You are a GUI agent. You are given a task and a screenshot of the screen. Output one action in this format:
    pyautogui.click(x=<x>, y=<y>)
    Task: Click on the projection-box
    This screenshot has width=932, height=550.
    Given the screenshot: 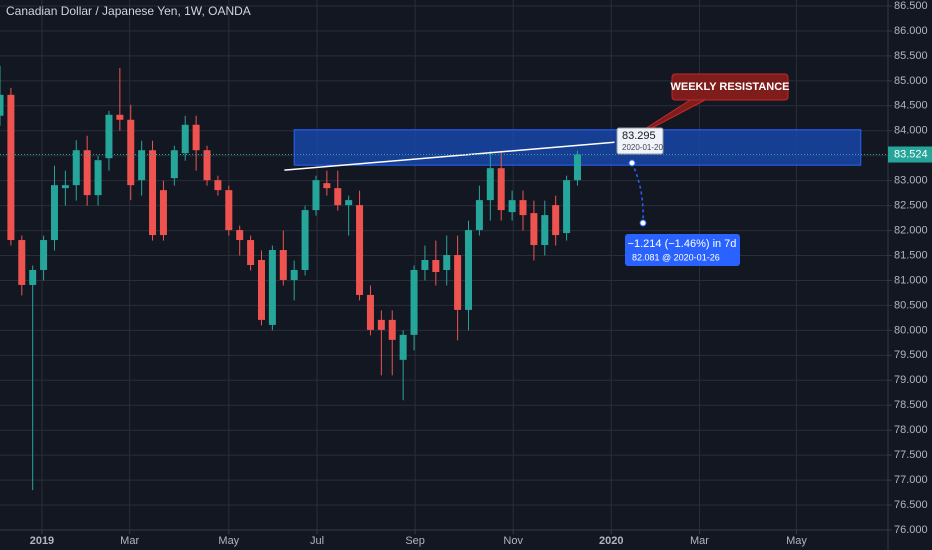 What is the action you would take?
    pyautogui.click(x=682, y=250)
    